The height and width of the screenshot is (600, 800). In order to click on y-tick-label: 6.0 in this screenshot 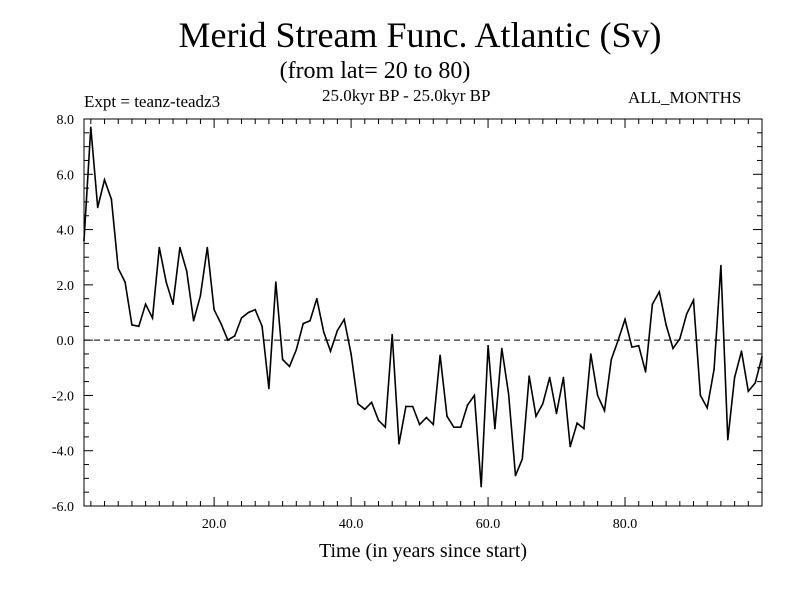, I will do `click(66, 175)`.